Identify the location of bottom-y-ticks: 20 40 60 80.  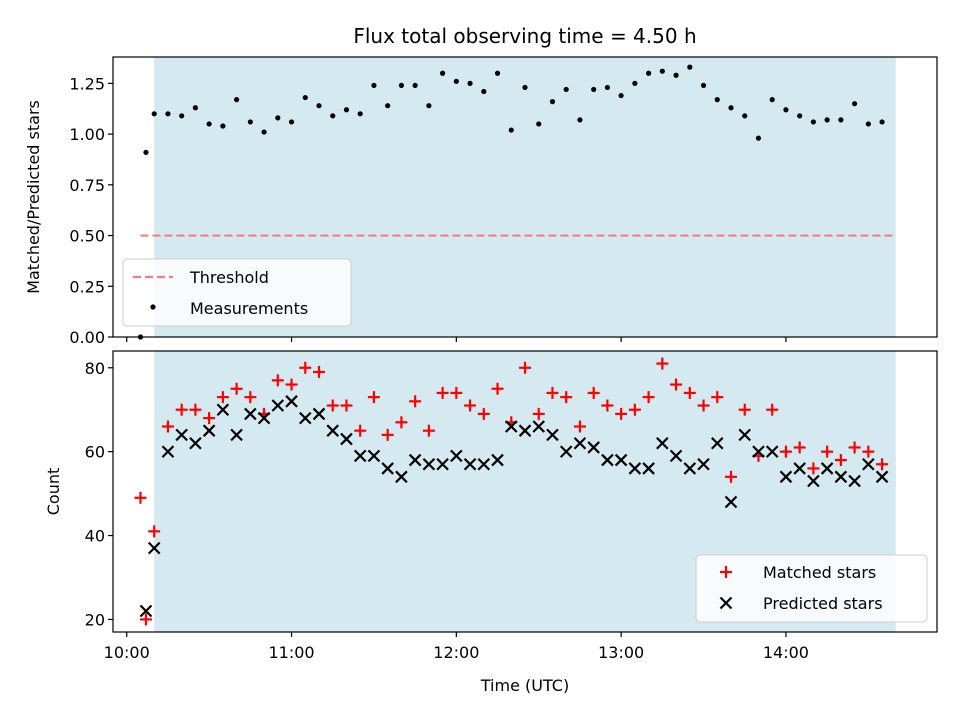
(99, 494).